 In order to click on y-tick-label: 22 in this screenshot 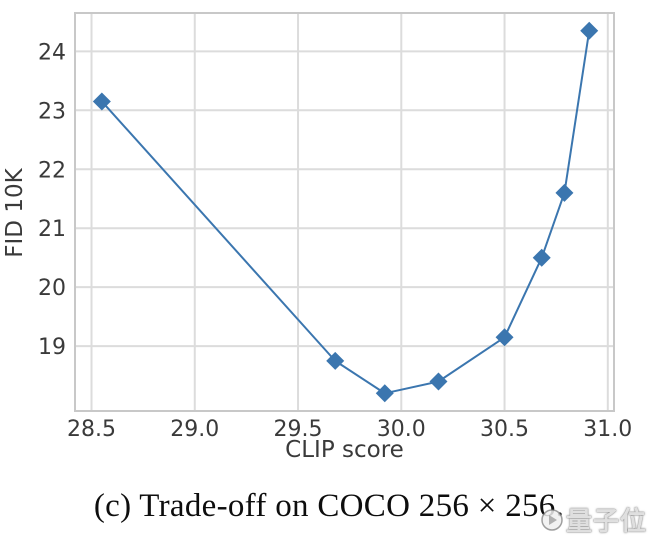, I will do `click(52, 170)`.